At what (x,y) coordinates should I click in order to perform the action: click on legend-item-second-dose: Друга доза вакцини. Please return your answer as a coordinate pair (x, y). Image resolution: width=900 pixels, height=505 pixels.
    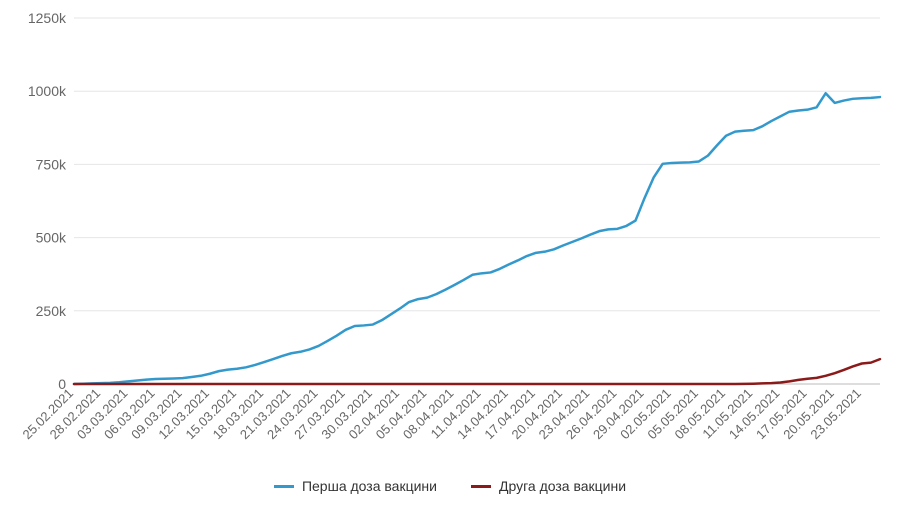
    Looking at the image, I should click on (548, 486).